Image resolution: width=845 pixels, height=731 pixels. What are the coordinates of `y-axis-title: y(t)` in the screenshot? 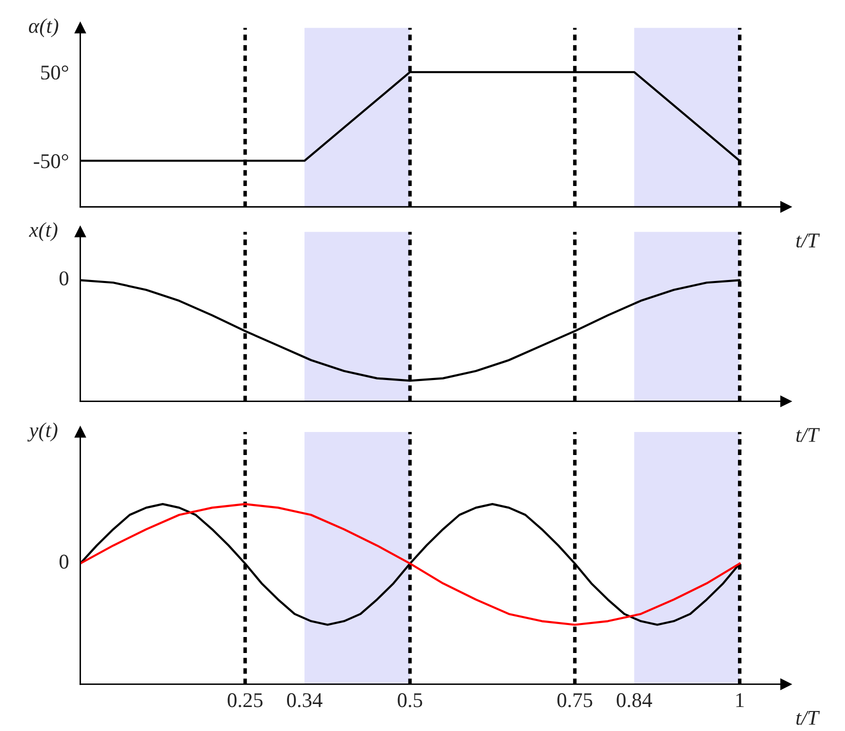 It's located at (42, 432).